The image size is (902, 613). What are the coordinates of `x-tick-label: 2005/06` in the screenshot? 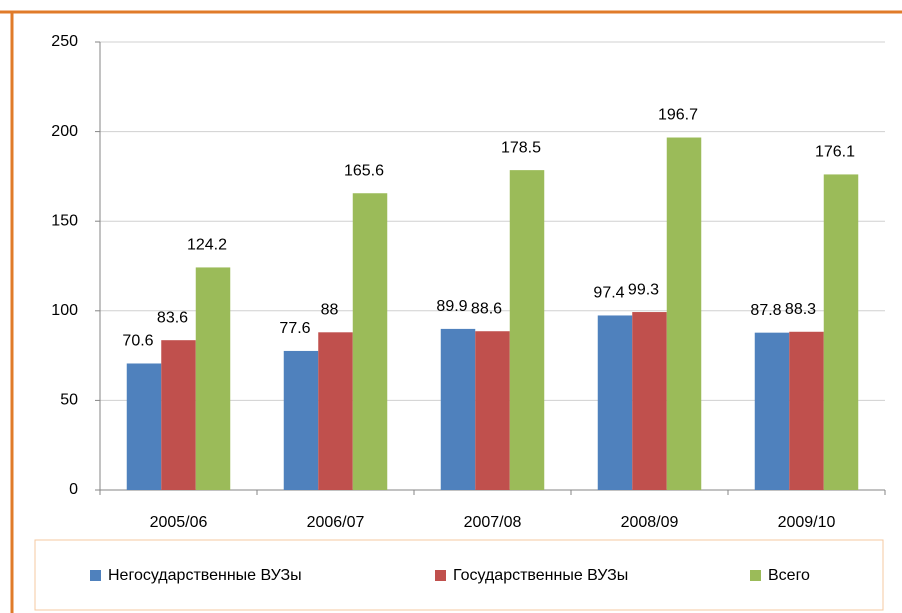 It's located at (179, 522).